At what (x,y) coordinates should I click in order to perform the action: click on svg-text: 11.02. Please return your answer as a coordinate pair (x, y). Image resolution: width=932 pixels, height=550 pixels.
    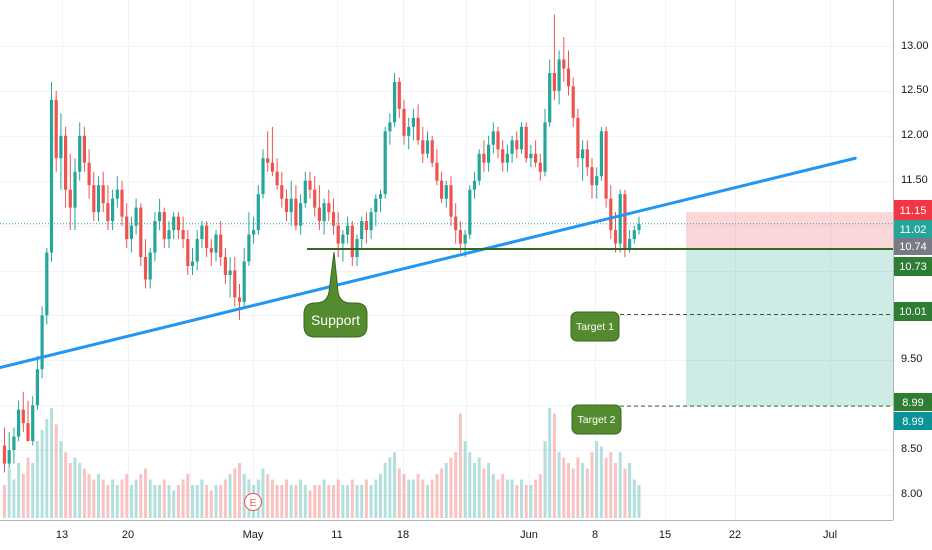
    Looking at the image, I should click on (913, 230).